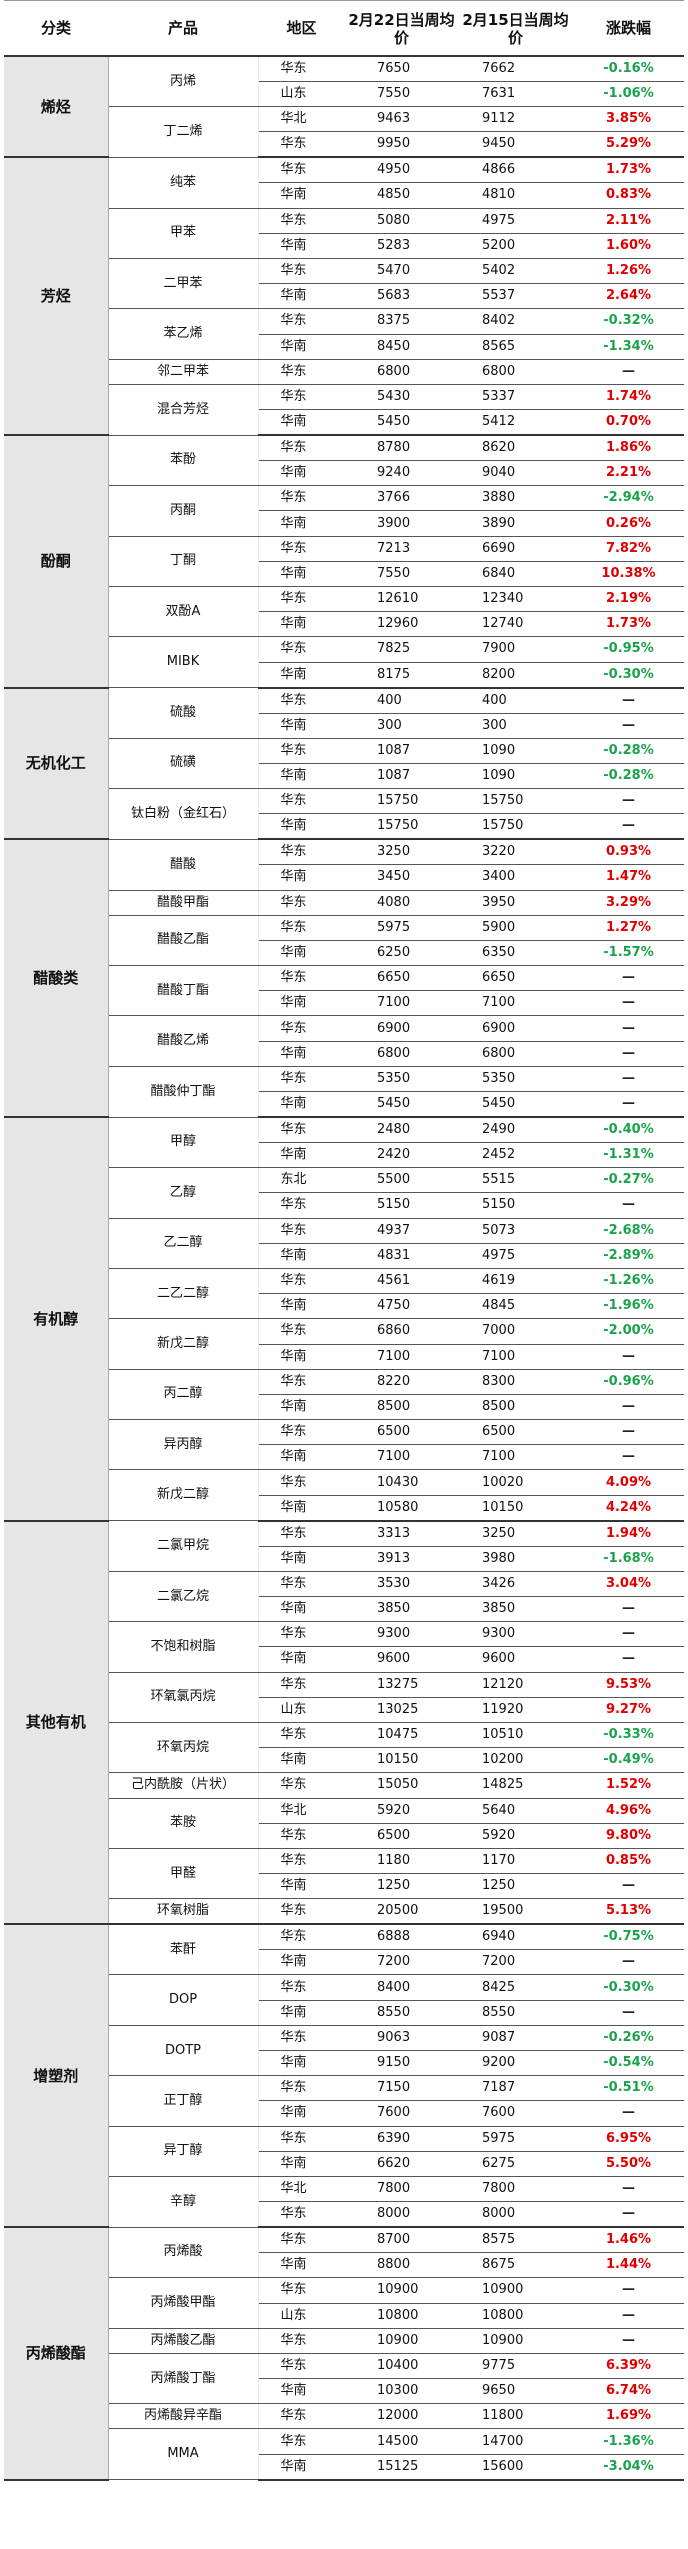 Image resolution: width=688 pixels, height=2549 pixels. I want to click on current-price-cell: 4750, so click(401, 1306).